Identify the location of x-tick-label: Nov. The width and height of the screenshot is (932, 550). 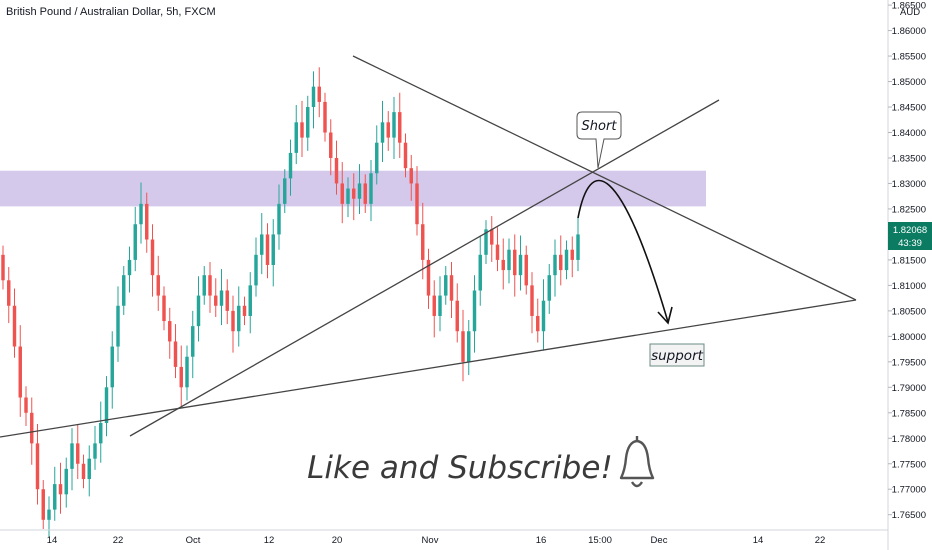
(430, 540).